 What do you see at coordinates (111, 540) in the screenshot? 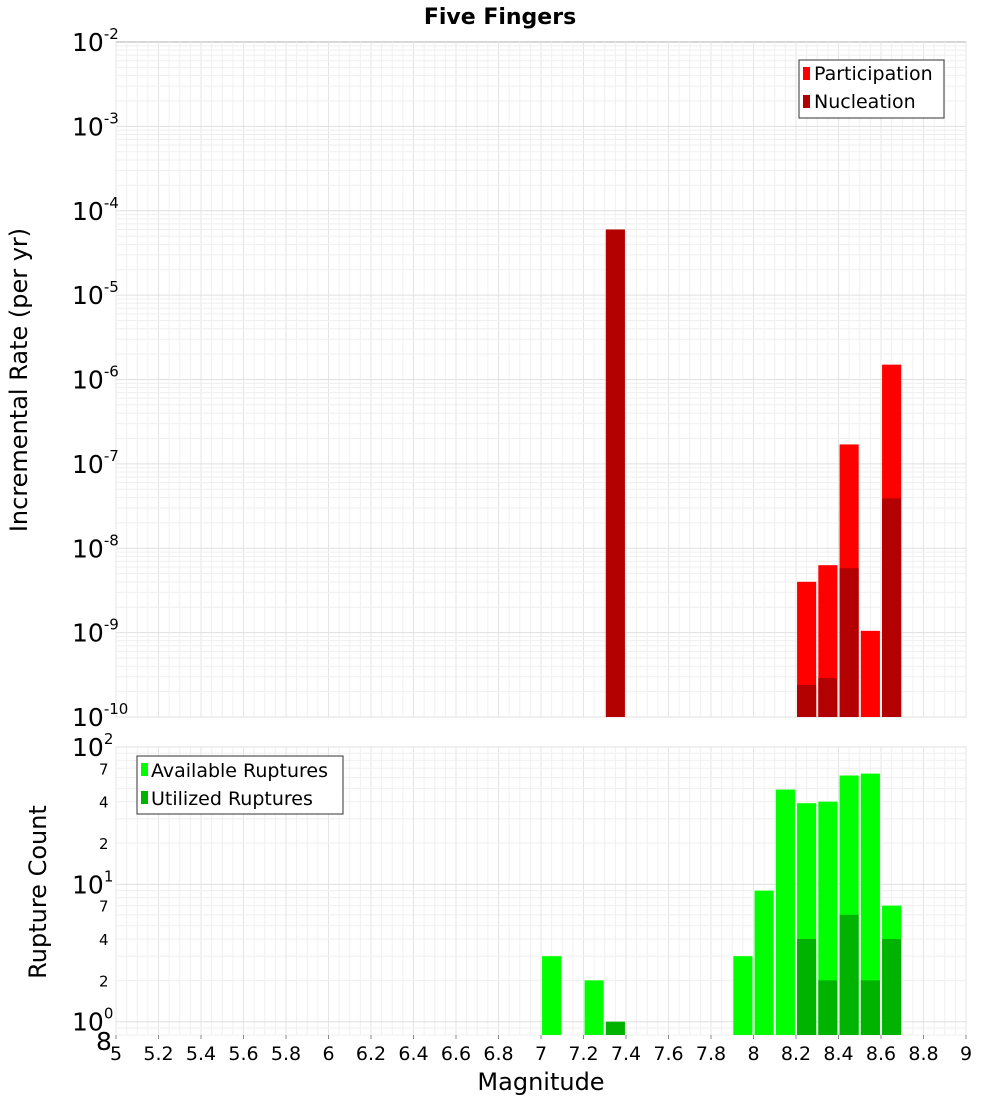
I see `rate-y-tick-exp: -8` at bounding box center [111, 540].